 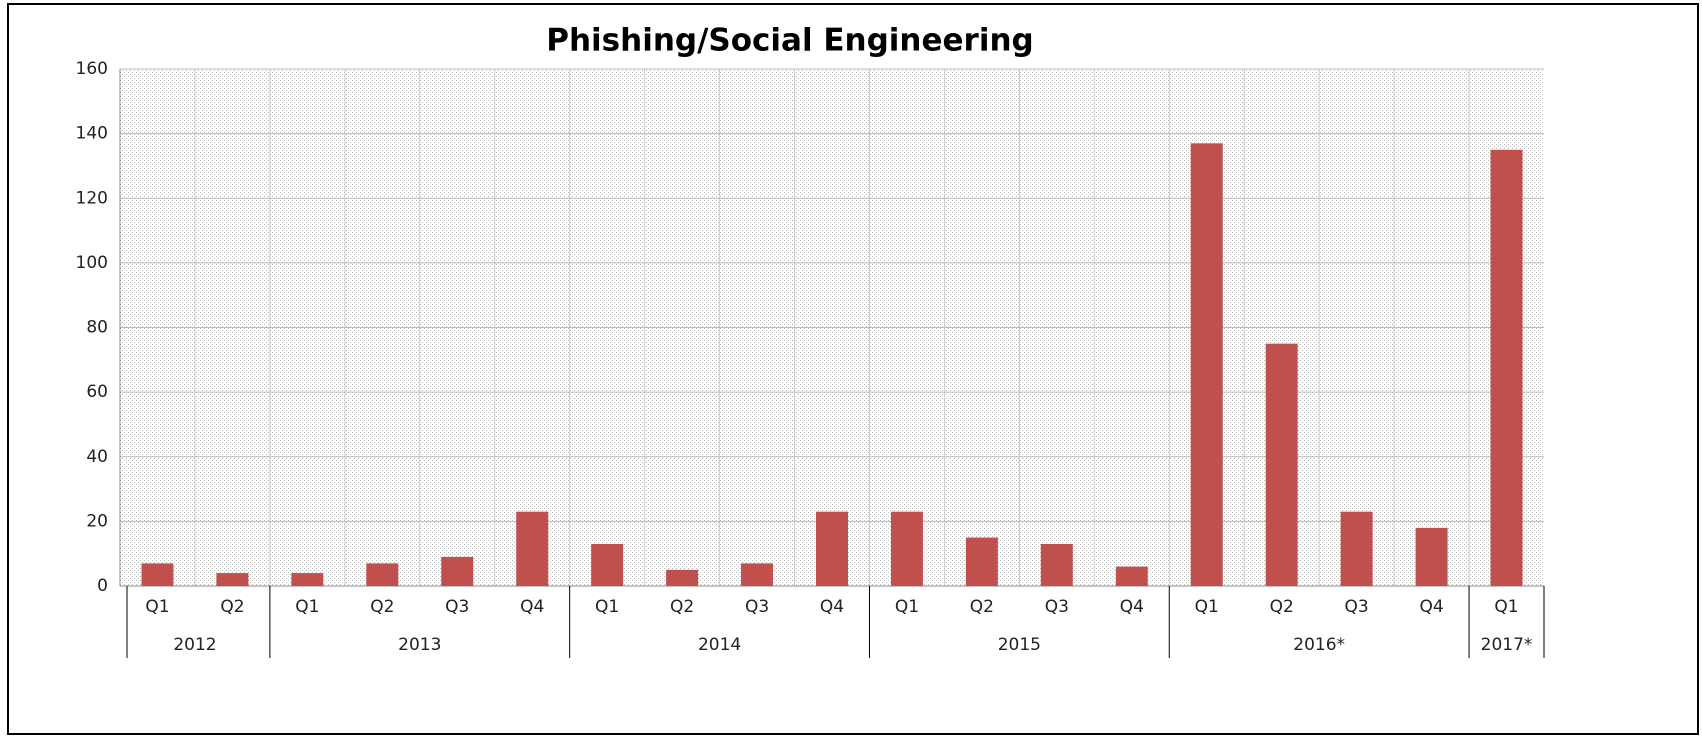 What do you see at coordinates (1019, 645) in the screenshot?
I see `group-label: 2015` at bounding box center [1019, 645].